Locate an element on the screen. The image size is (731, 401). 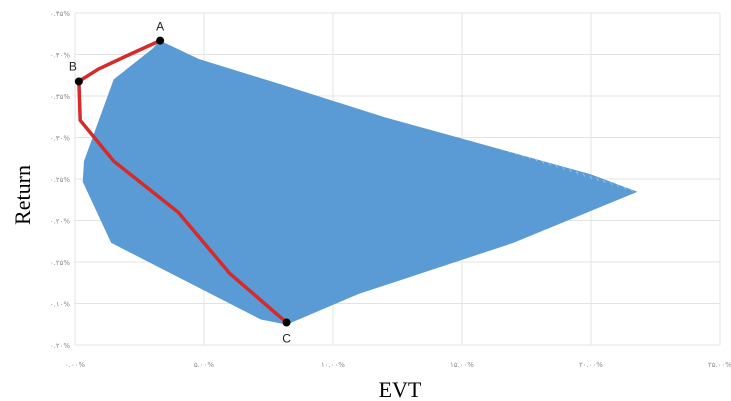
point-c-label: C is located at coordinates (286, 339).